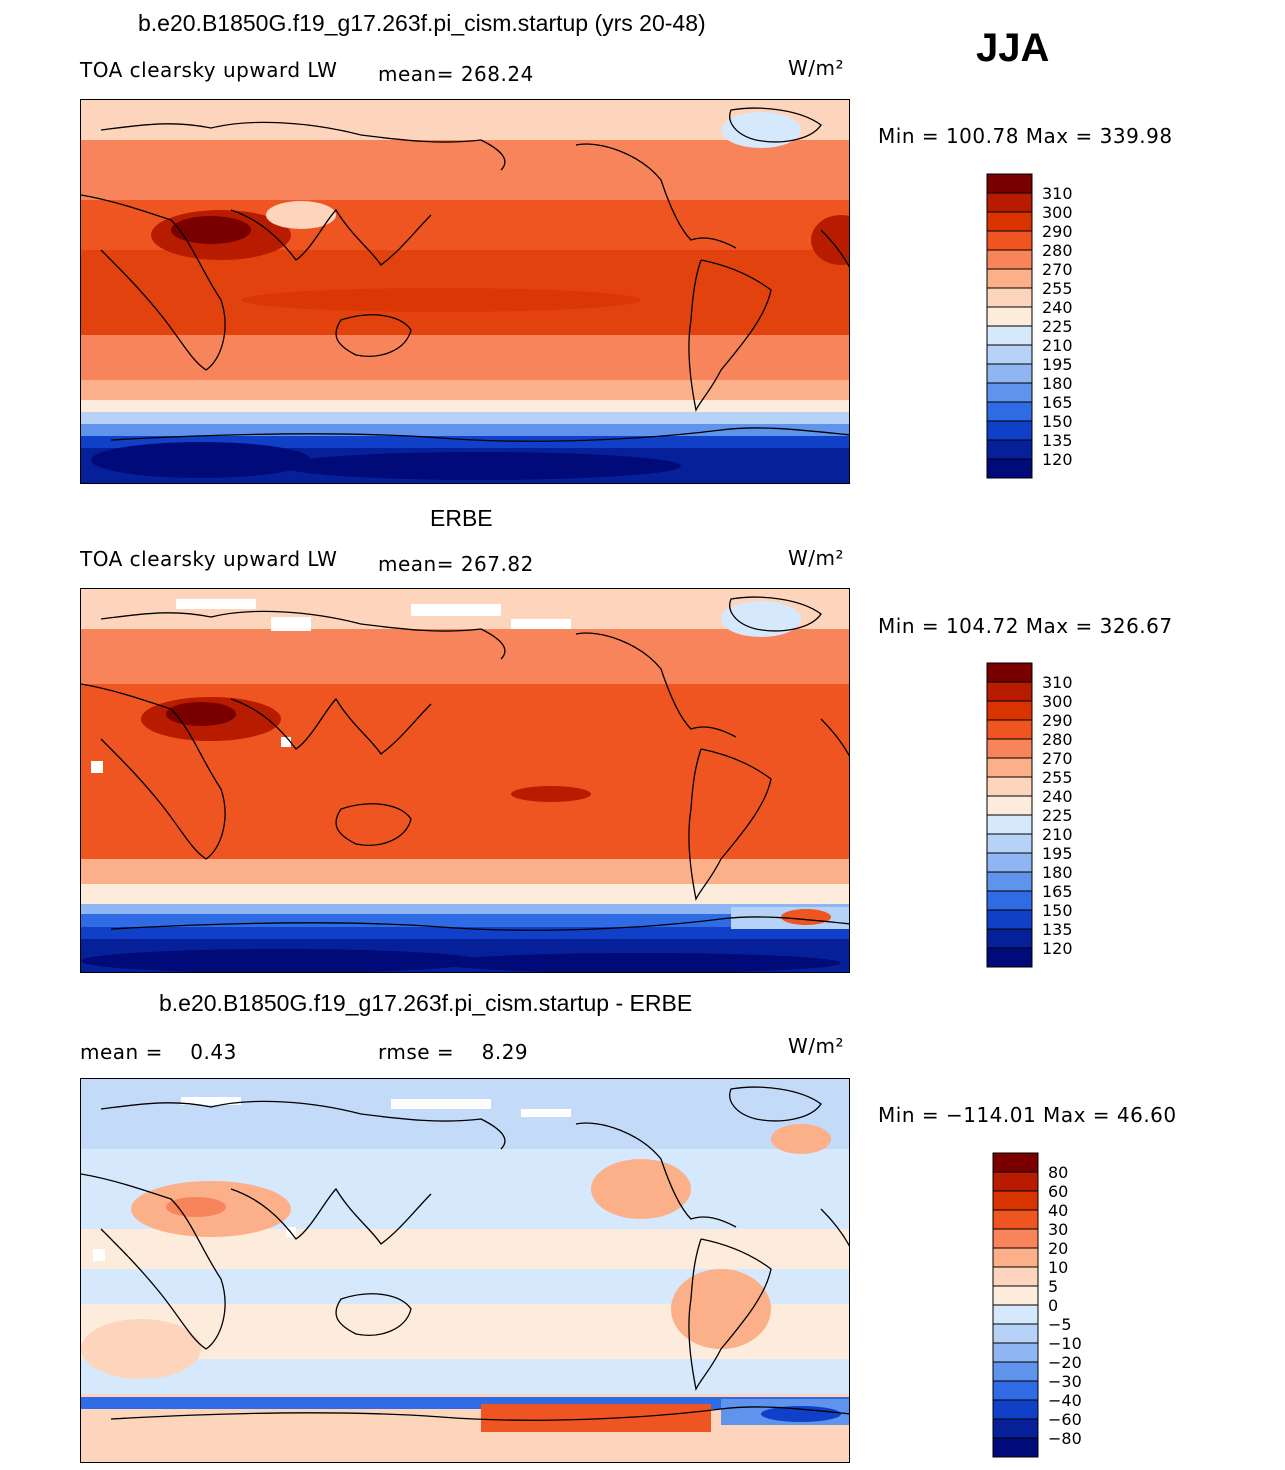 The height and width of the screenshot is (1470, 1285). I want to click on colorbar-tick-label: 80, so click(1058, 1172).